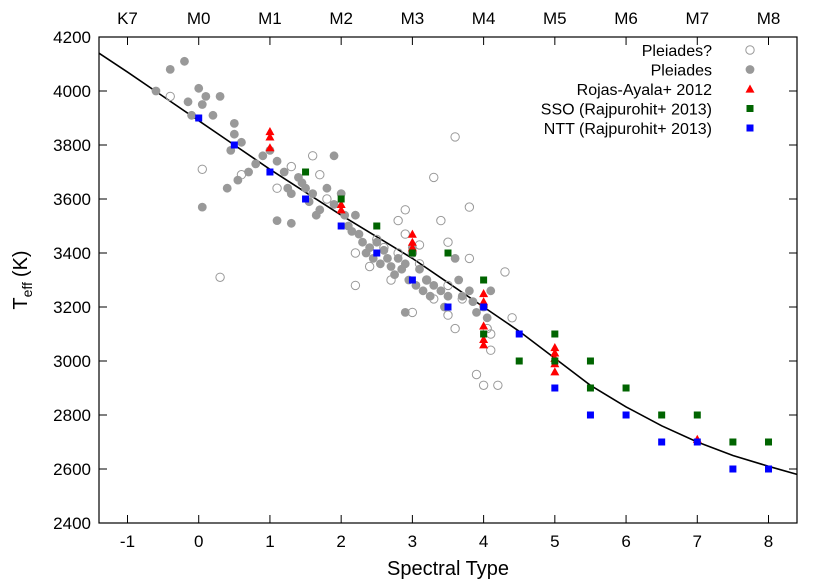  I want to click on x-tick-label: 0, so click(198, 541).